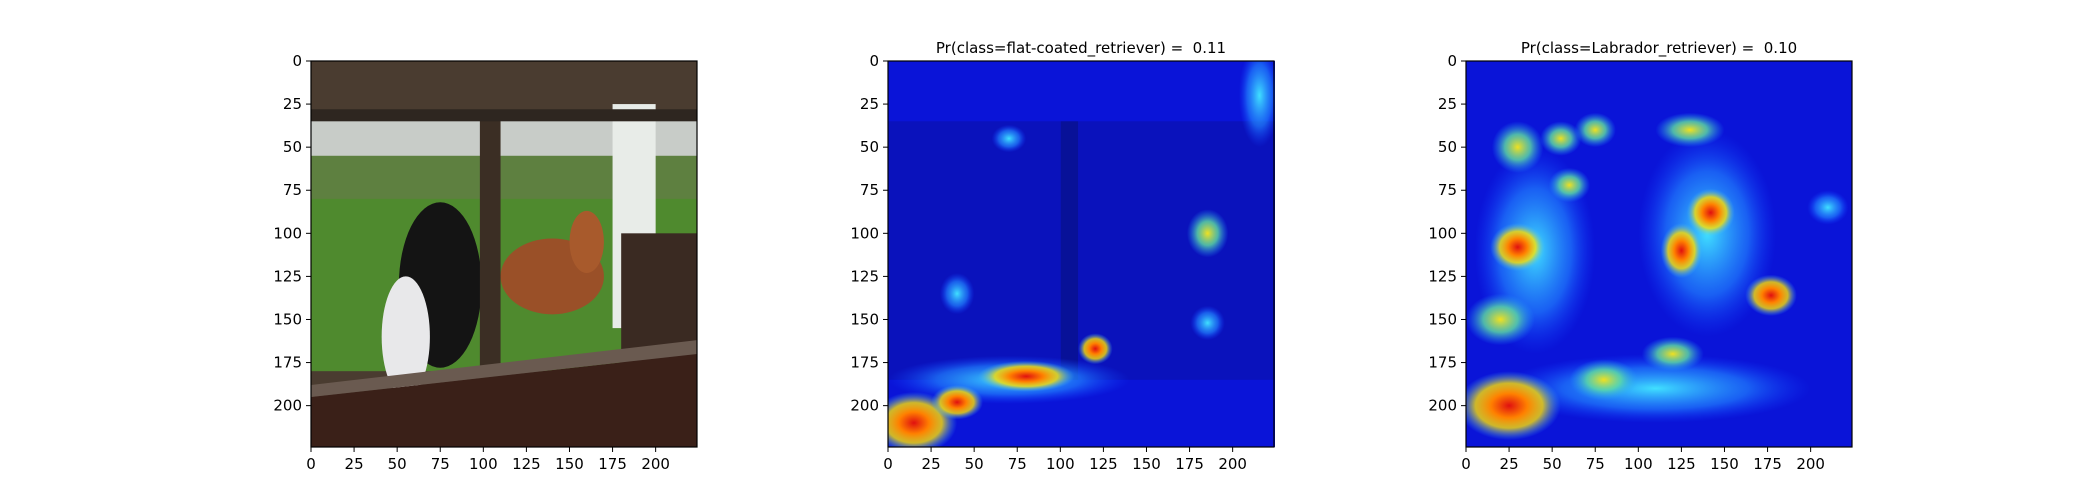 This screenshot has height=504, width=2100. Describe the element at coordinates (1659, 48) in the screenshot. I see `chart-title: Pr(class=Labrador_retriever) = 0.10` at that location.